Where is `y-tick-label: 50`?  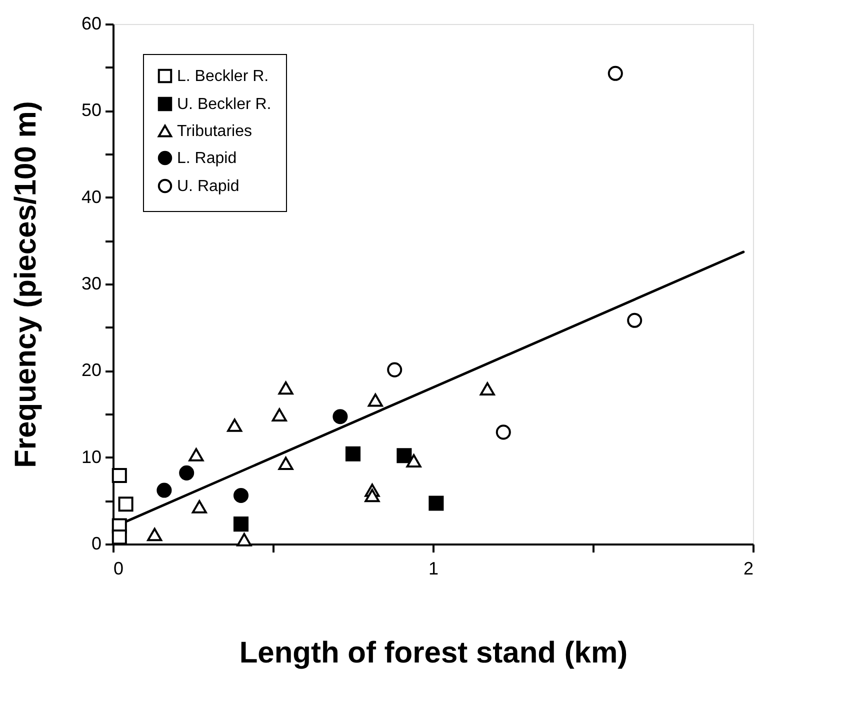
y-tick-label: 50 is located at coordinates (91, 110).